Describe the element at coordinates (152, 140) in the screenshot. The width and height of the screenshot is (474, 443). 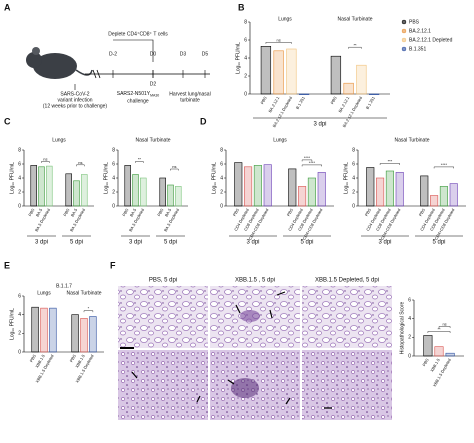
I see `chart-title: Nasal Turbinate` at that location.